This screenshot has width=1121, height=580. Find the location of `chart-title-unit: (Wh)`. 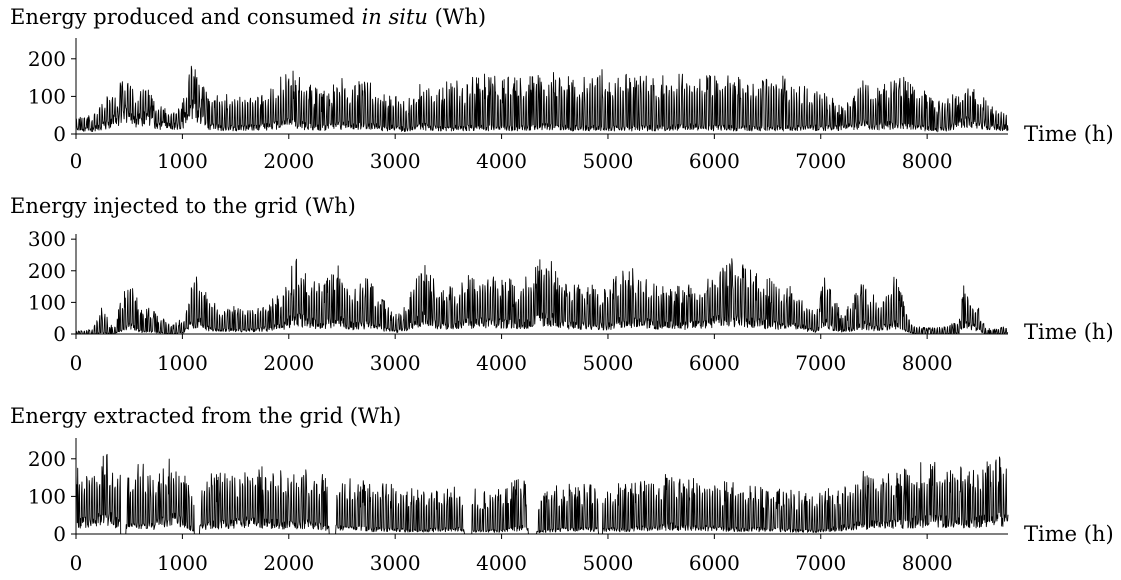

chart-title-unit: (Wh) is located at coordinates (457, 17).